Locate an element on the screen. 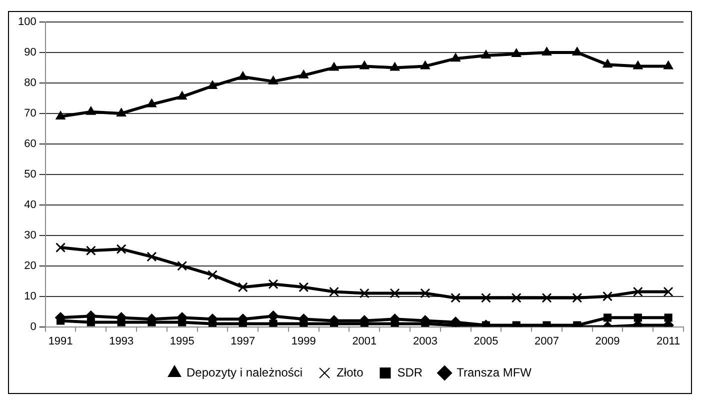 The image size is (702, 406). x-tick-label: 2001 is located at coordinates (364, 341).